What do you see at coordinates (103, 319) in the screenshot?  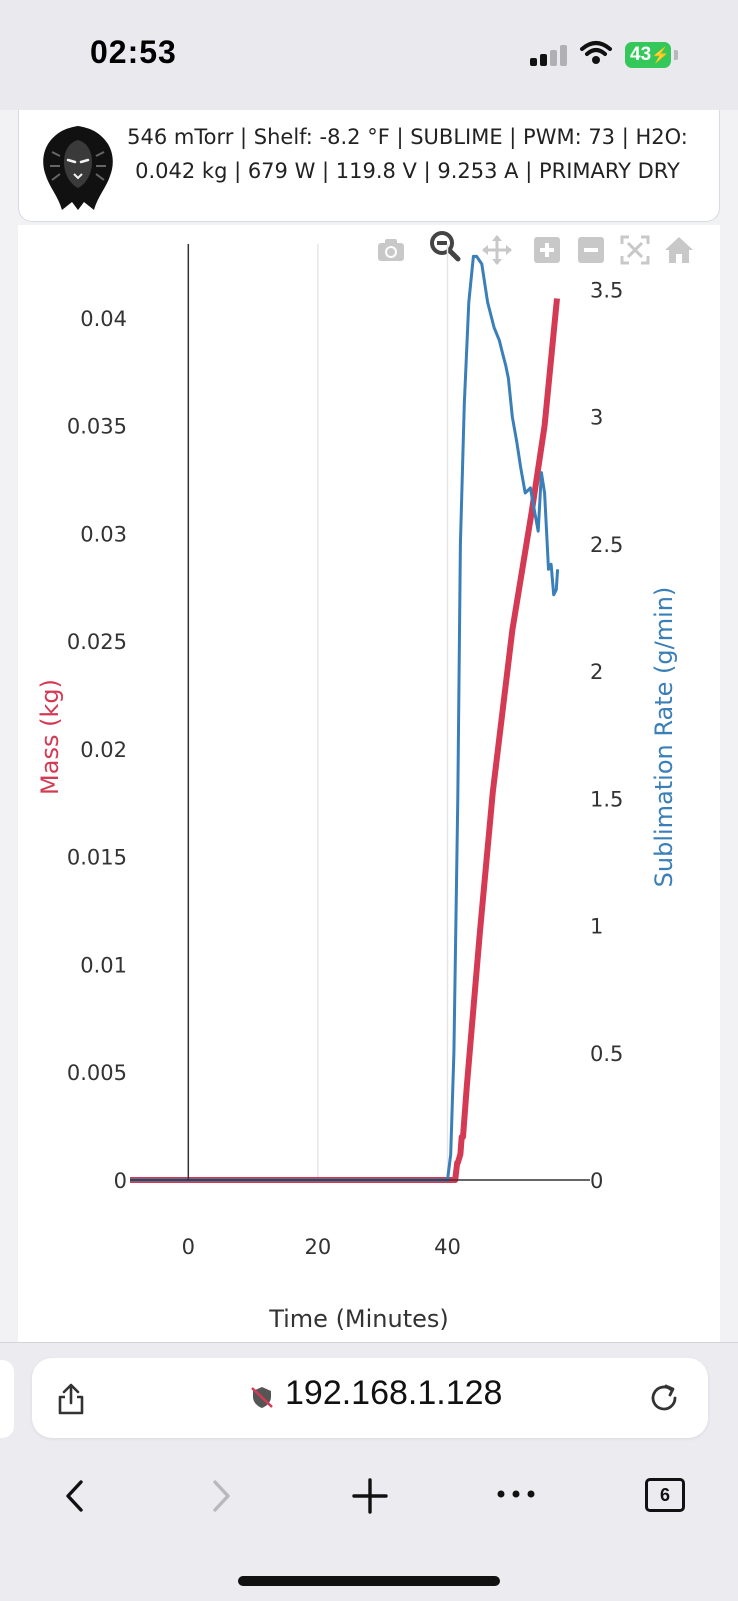 I see `y-left-tick-label: 0.04` at bounding box center [103, 319].